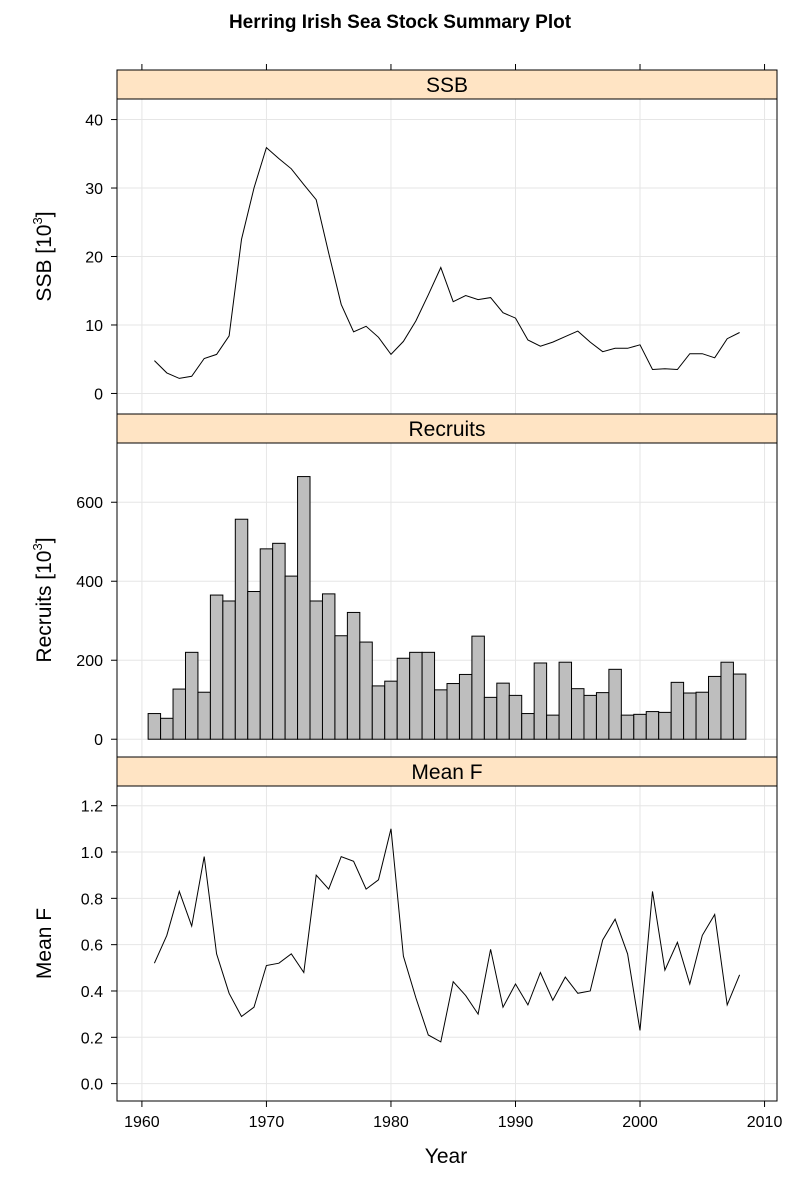 This screenshot has width=800, height=1200. I want to click on y-tick-label: 40, so click(94, 121).